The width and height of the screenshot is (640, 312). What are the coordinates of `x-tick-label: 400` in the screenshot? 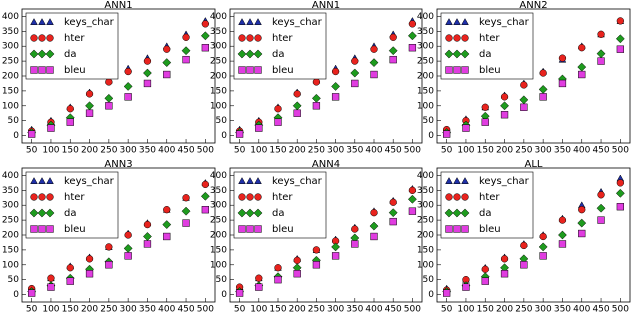 It's located at (373, 151).